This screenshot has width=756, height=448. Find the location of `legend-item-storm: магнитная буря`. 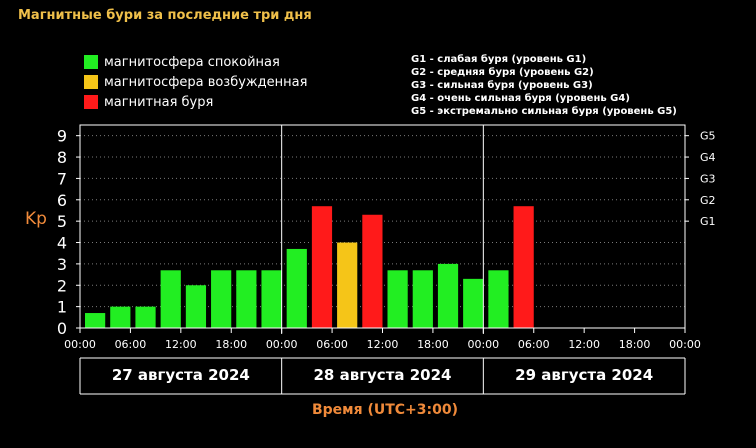

legend-item-storm: магнитная буря is located at coordinates (148, 102).